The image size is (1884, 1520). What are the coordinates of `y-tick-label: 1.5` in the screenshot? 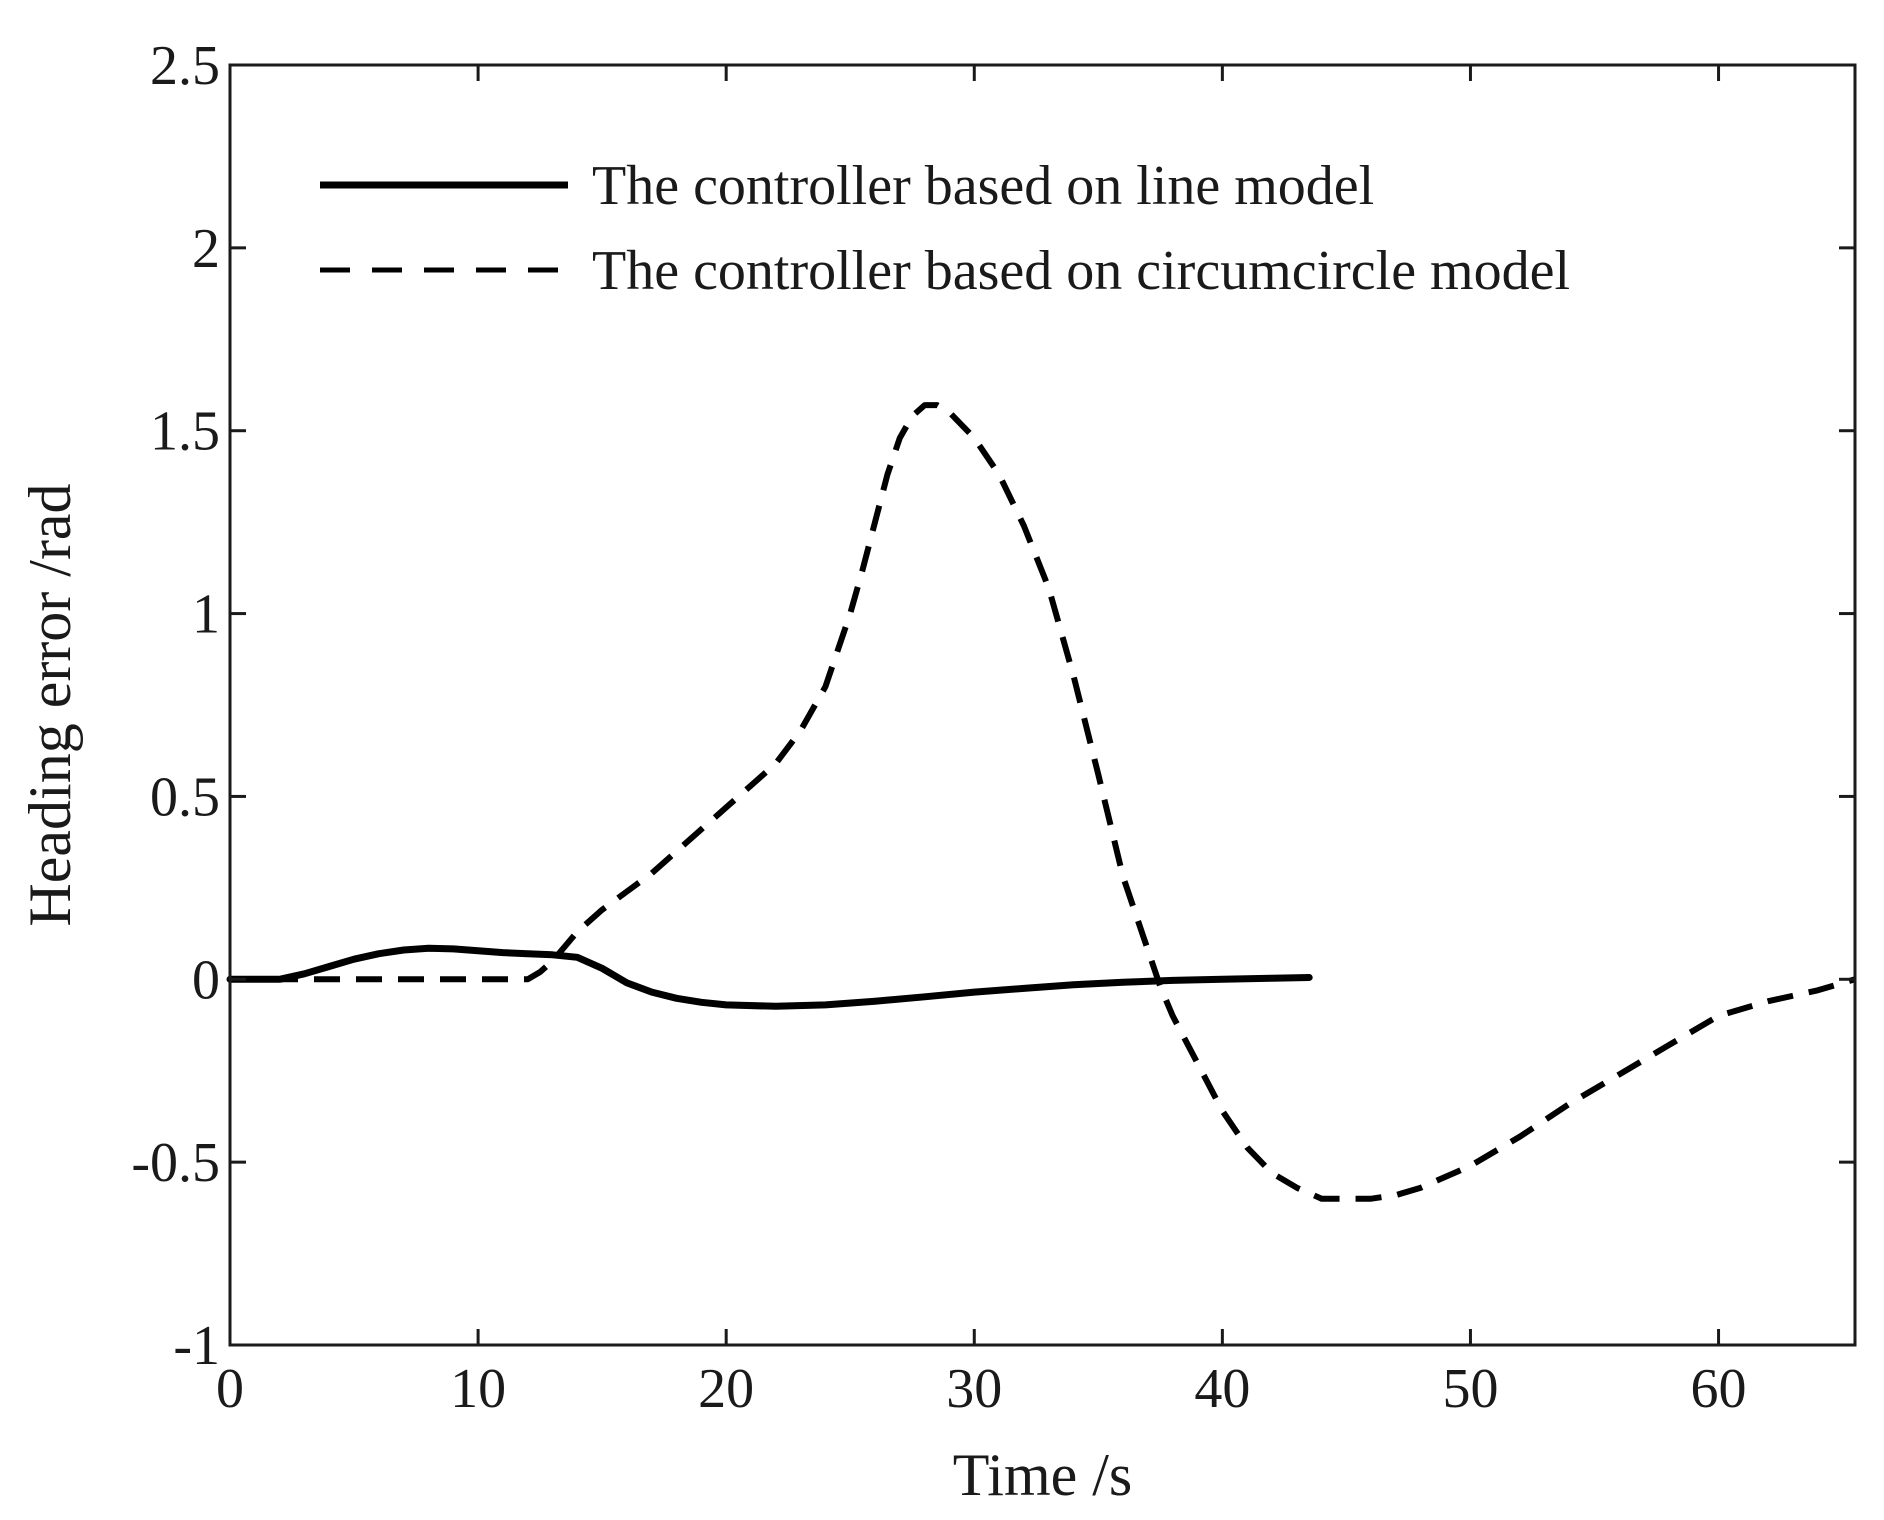 It's located at (185, 432).